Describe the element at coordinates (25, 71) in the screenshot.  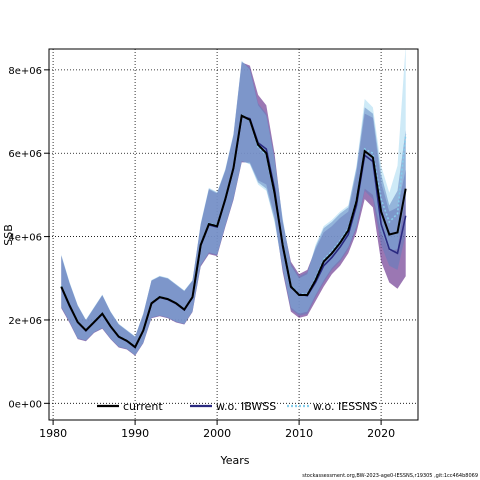
I see `y-tick-label-4: 8e+06` at that location.